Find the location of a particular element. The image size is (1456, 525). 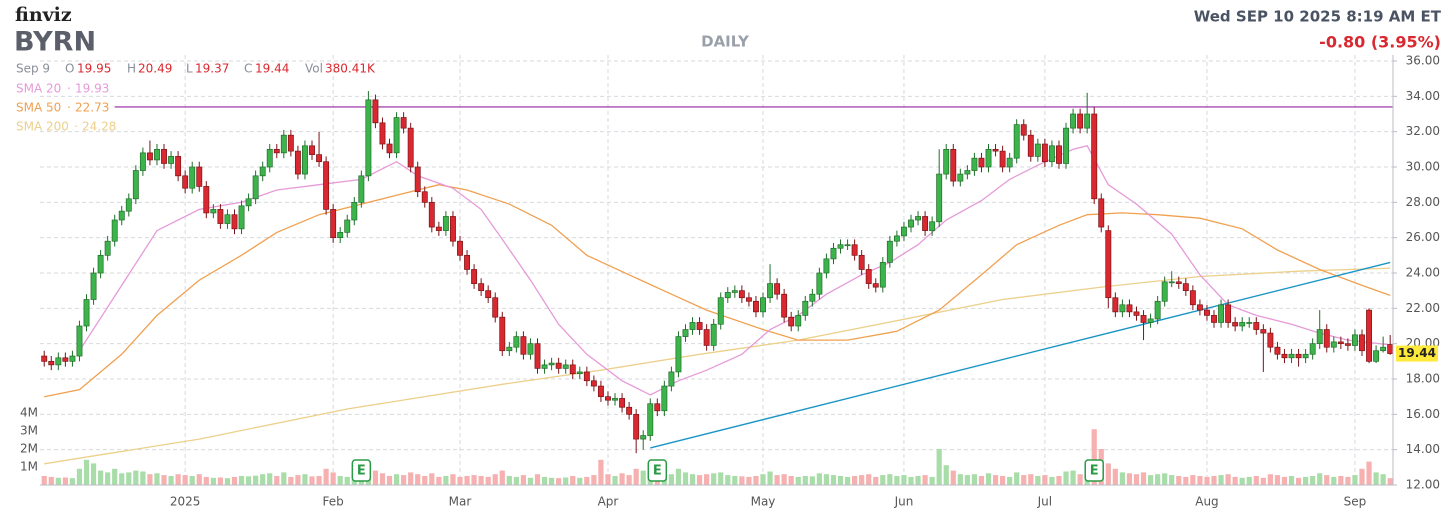

legend-name: SMA 50 is located at coordinates (38, 108).